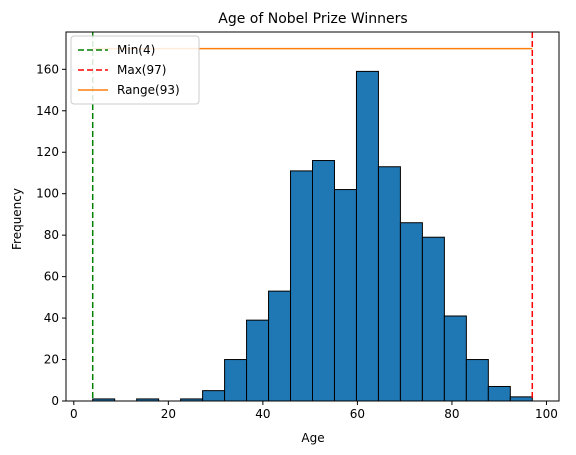 This screenshot has width=576, height=455. What do you see at coordinates (47, 69) in the screenshot?
I see `y-tick-label: 160` at bounding box center [47, 69].